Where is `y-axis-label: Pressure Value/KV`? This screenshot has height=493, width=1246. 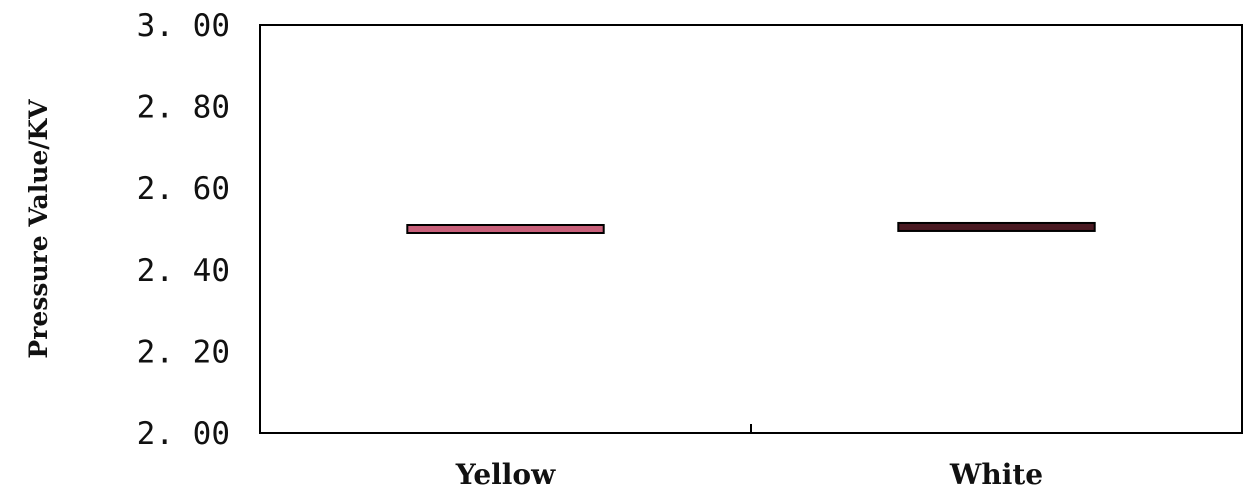
y-axis-label: Pressure Value/KV is located at coordinates (38, 229).